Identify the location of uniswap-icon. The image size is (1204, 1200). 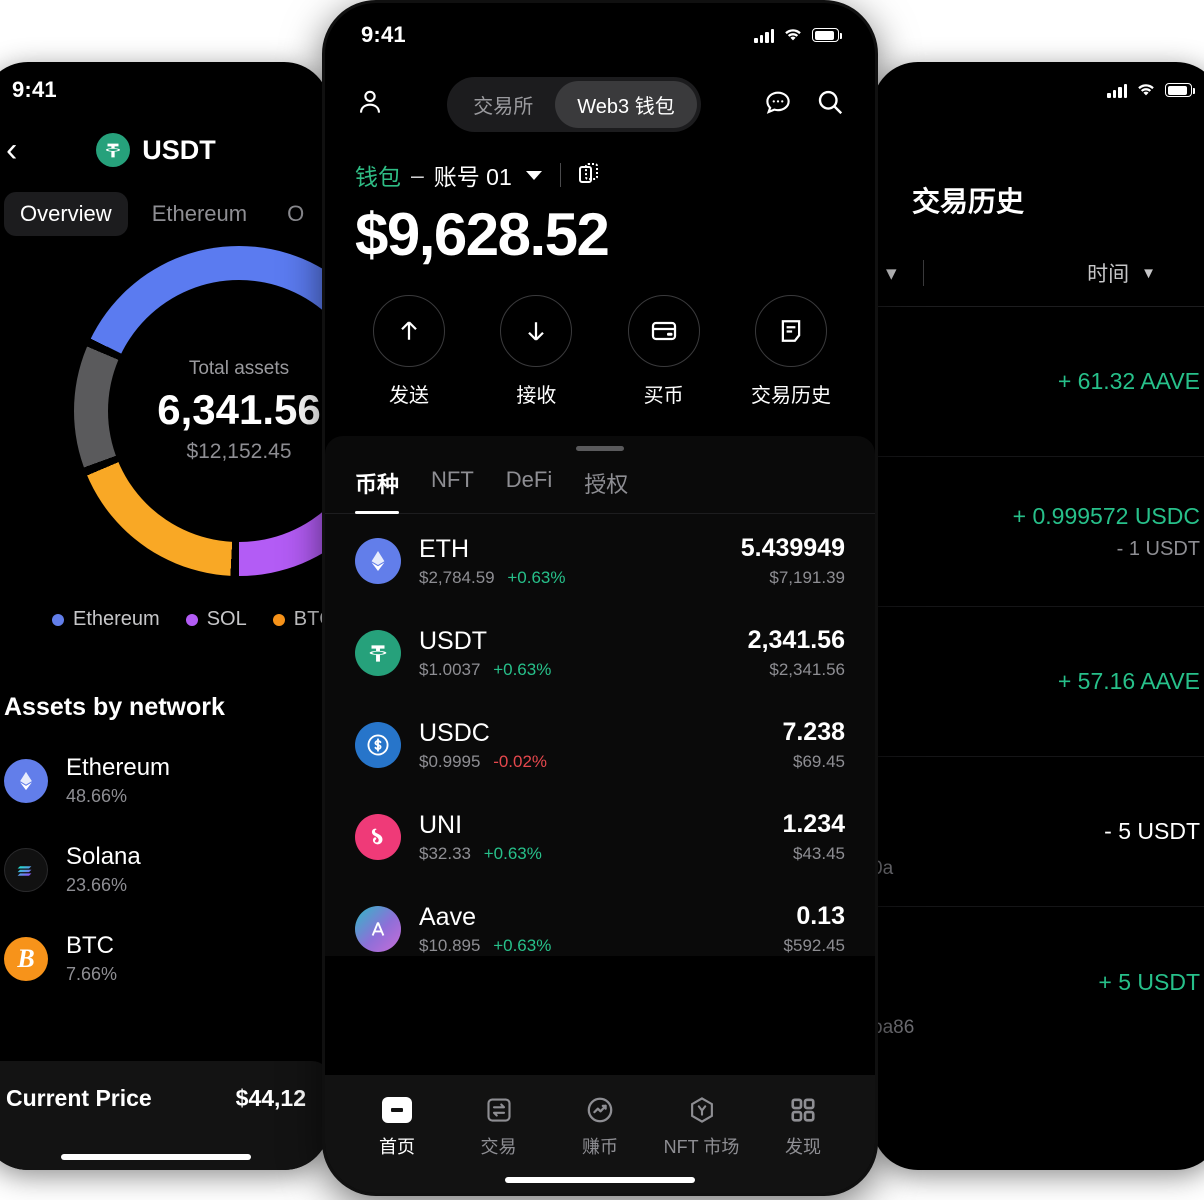
(378, 837).